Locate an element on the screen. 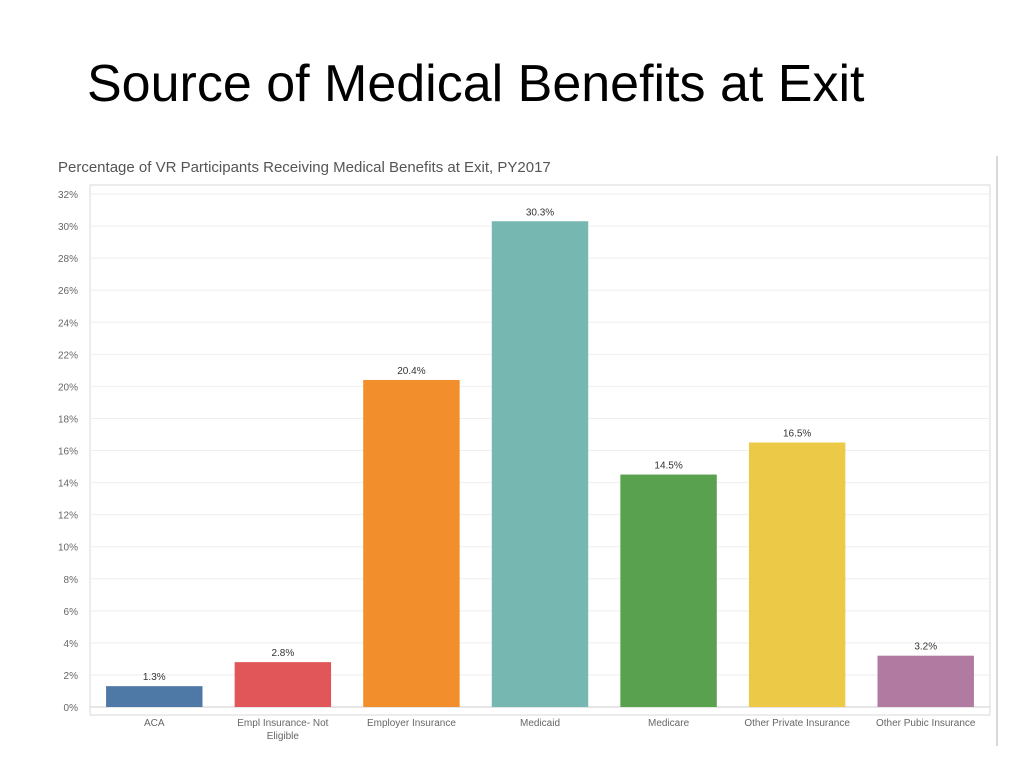 The width and height of the screenshot is (1024, 768). x-tick-label-line: Medicare is located at coordinates (669, 723).